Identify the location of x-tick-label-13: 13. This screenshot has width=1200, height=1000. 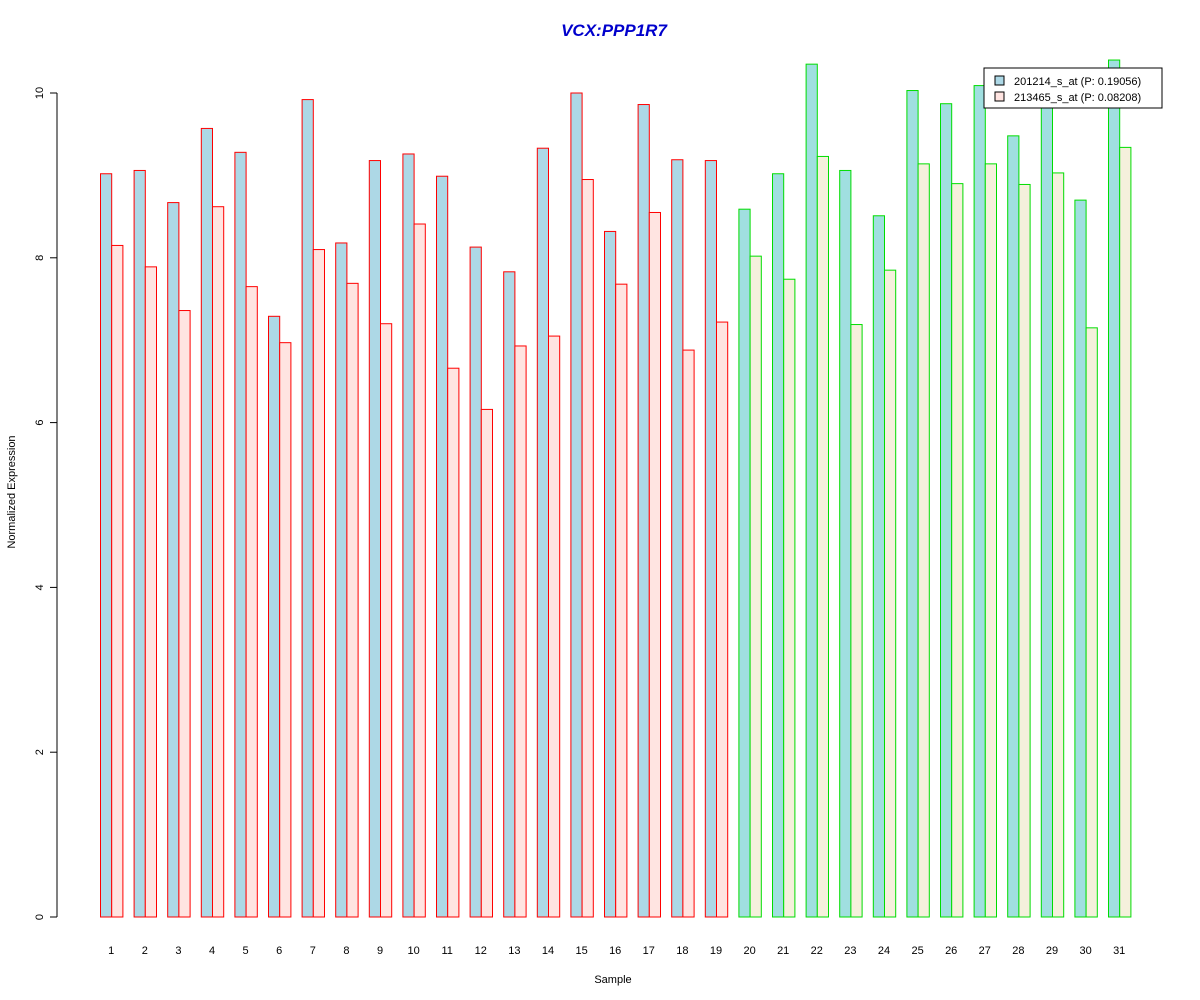
(514, 951).